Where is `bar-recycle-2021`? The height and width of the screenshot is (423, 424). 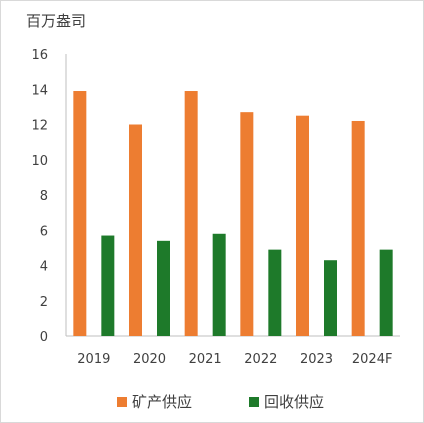 bar-recycle-2021 is located at coordinates (219, 284).